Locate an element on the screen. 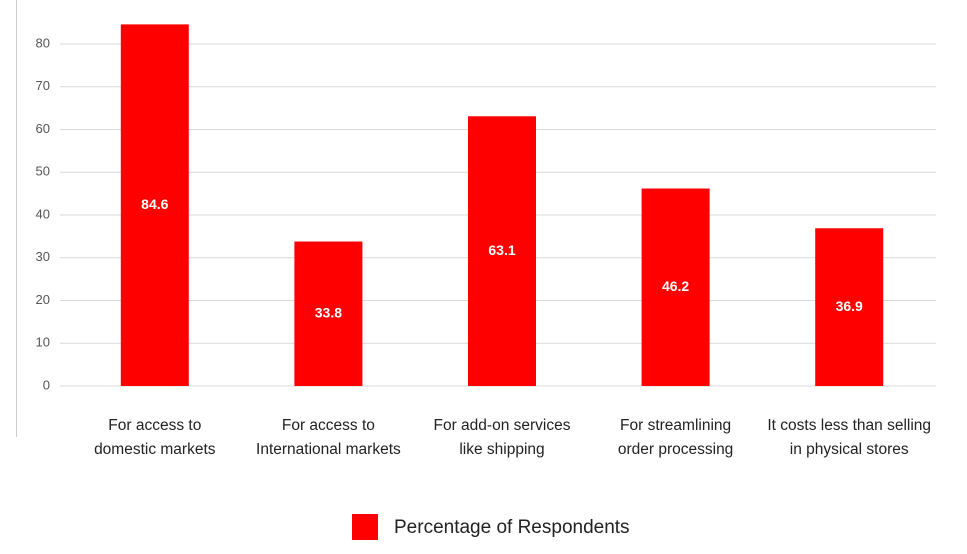  y-tick-label: 20 is located at coordinates (43, 299).